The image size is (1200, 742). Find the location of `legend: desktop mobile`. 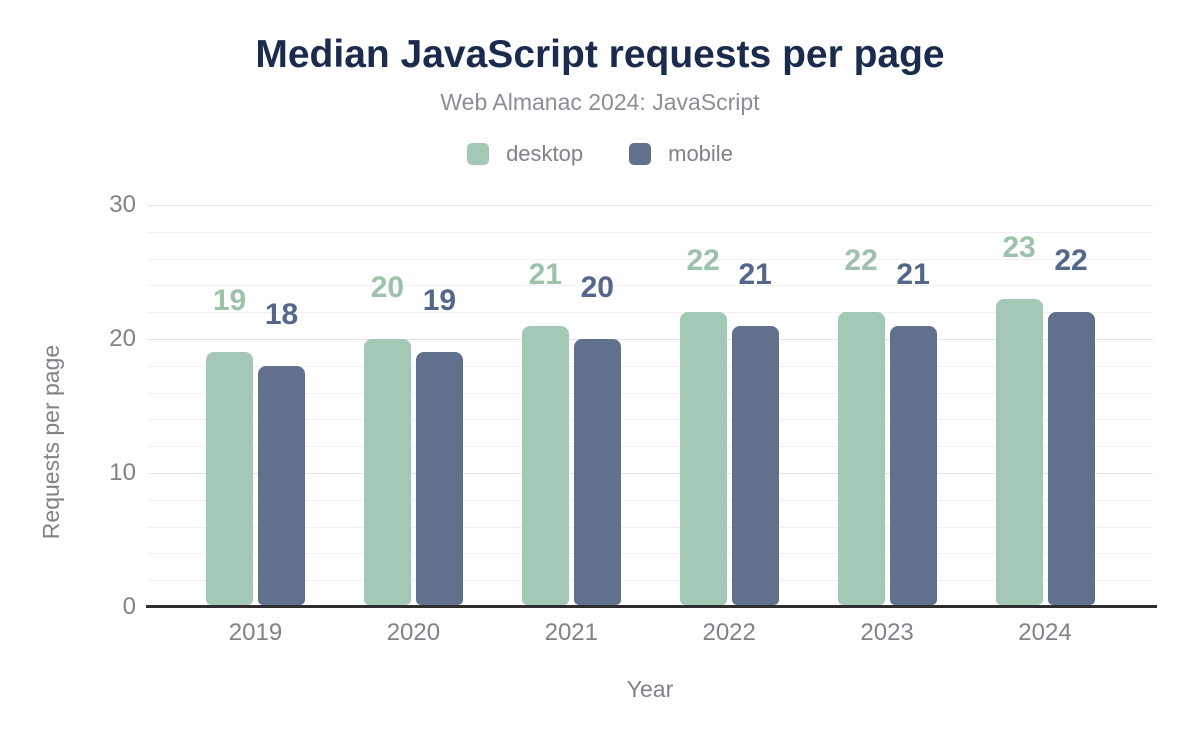

legend: desktop mobile is located at coordinates (600, 154).